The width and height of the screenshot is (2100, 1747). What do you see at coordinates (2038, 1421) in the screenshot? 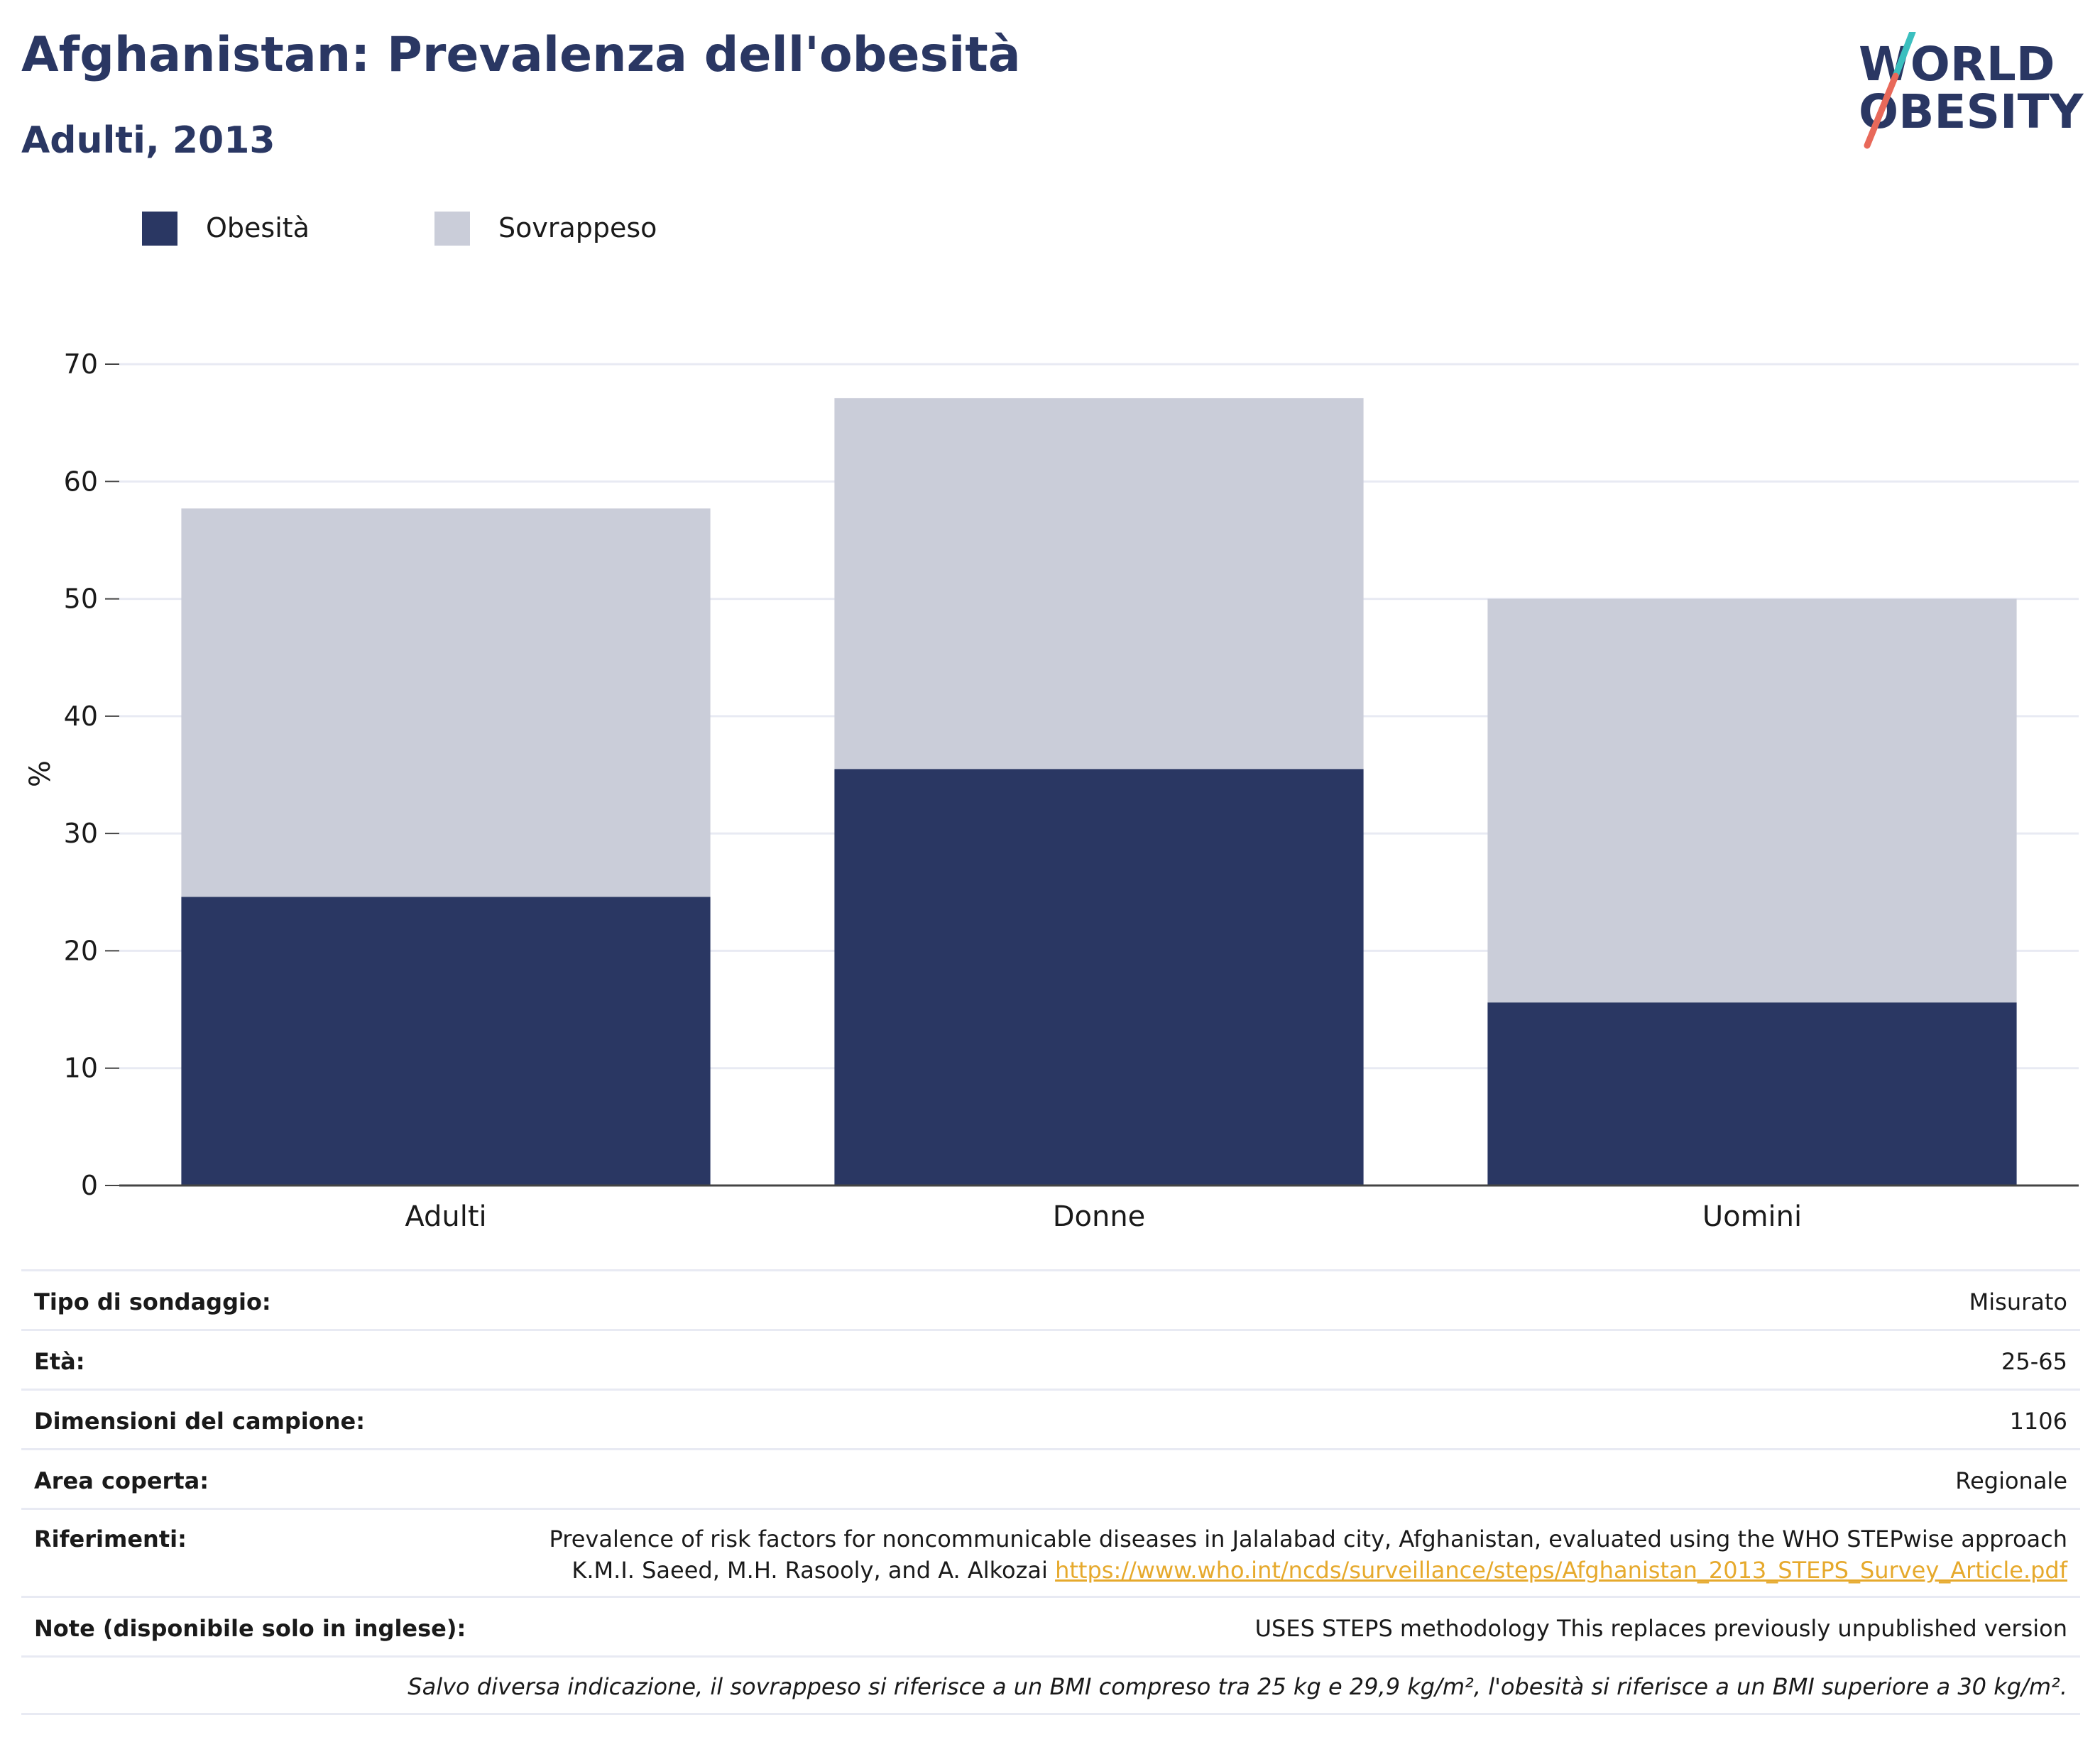
I see `info-value: 1106` at bounding box center [2038, 1421].